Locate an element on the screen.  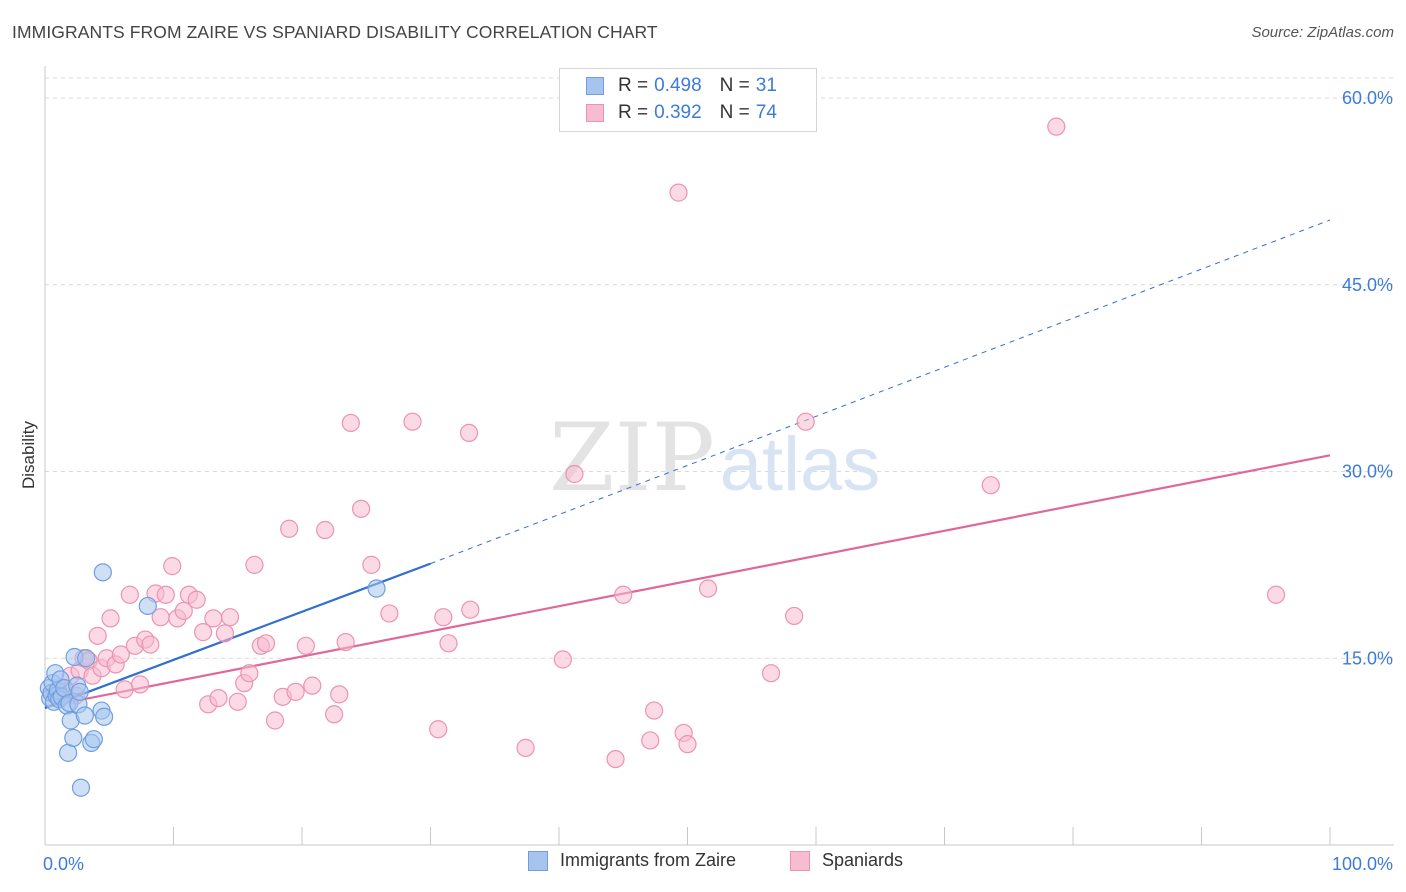
source-label: Source: ZipAtlas.com is located at coordinates (1322, 32).